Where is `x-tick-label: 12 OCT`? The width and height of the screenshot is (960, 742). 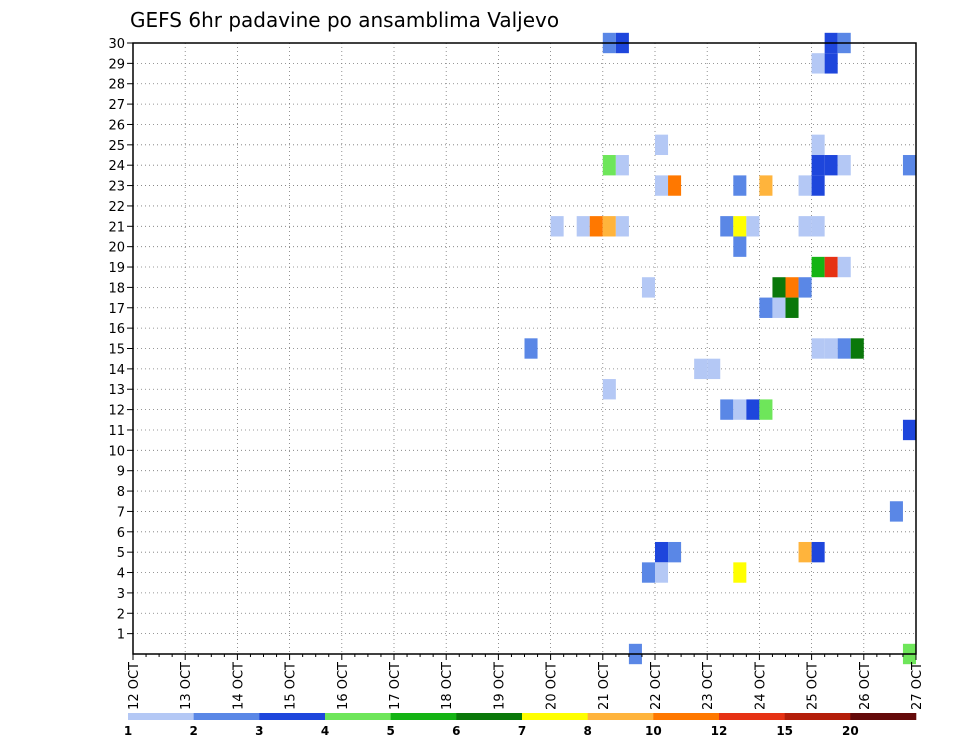
x-tick-label: 12 OCT is located at coordinates (134, 686).